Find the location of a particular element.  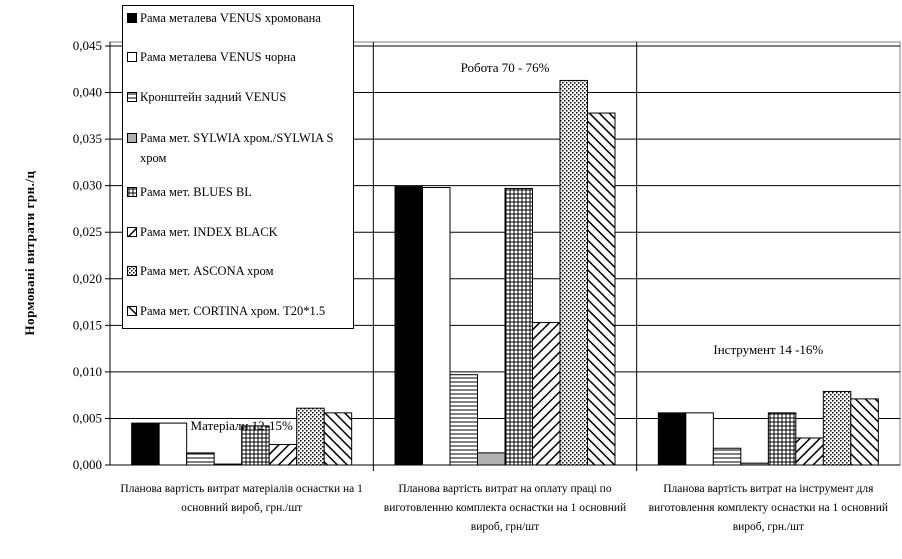

legend-item: Кронштейн задний VENUS is located at coordinates (240, 97).